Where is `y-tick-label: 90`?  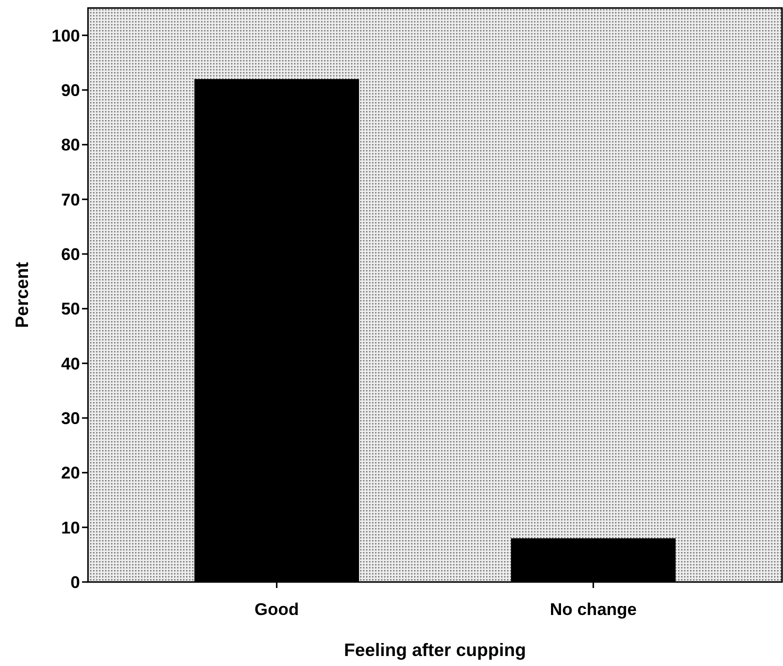
y-tick-label: 90 is located at coordinates (70, 90).